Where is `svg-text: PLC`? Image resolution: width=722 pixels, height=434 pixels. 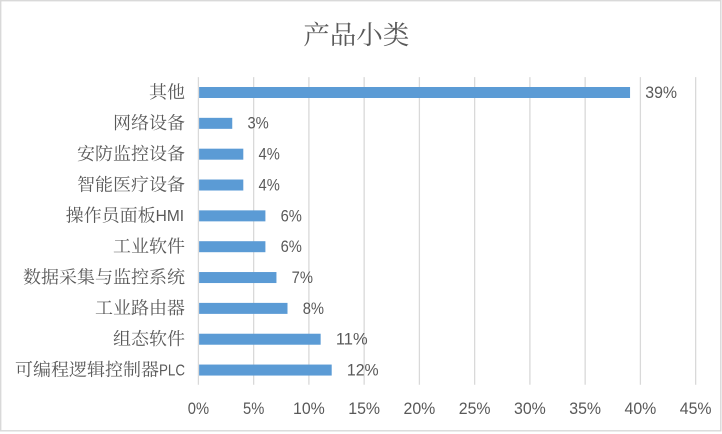
svg-text: PLC is located at coordinates (172, 370).